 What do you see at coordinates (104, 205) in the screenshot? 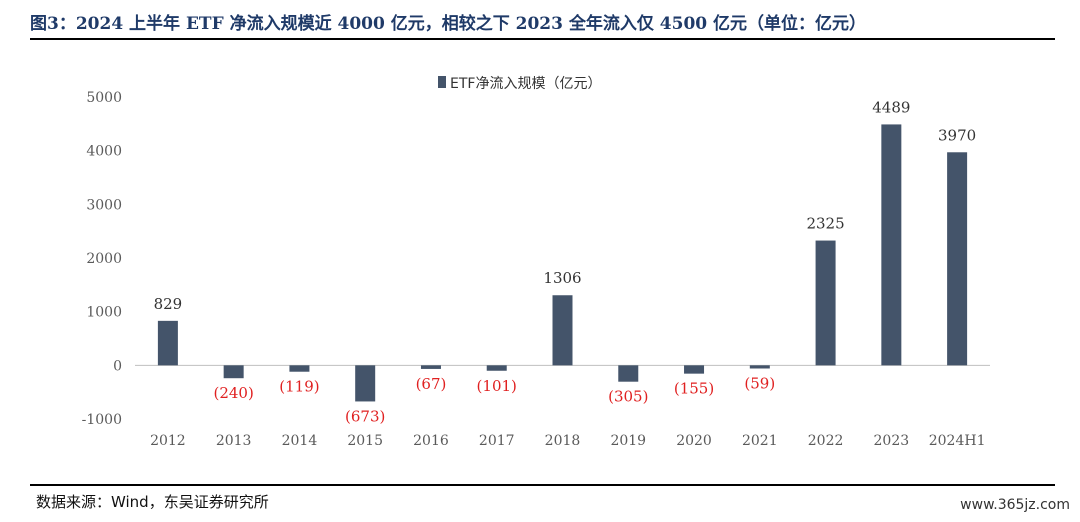
I see `y-tick-label: 3000` at bounding box center [104, 205].